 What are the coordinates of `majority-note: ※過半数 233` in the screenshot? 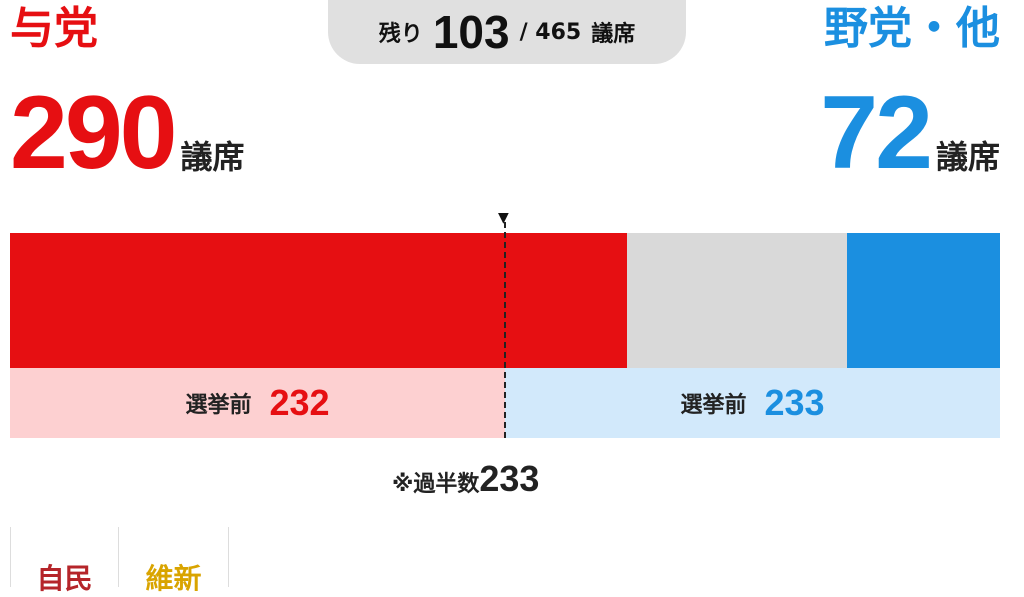 It's located at (465, 479).